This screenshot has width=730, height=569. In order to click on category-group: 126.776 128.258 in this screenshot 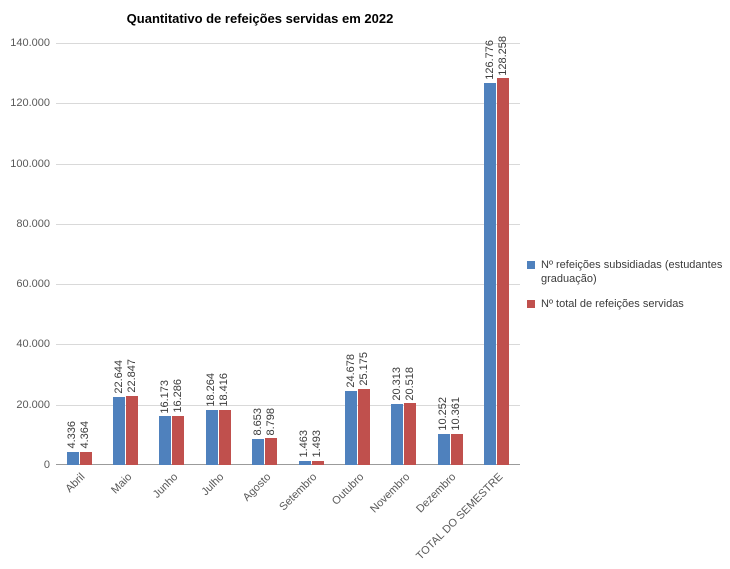, I will do `click(497, 250)`.